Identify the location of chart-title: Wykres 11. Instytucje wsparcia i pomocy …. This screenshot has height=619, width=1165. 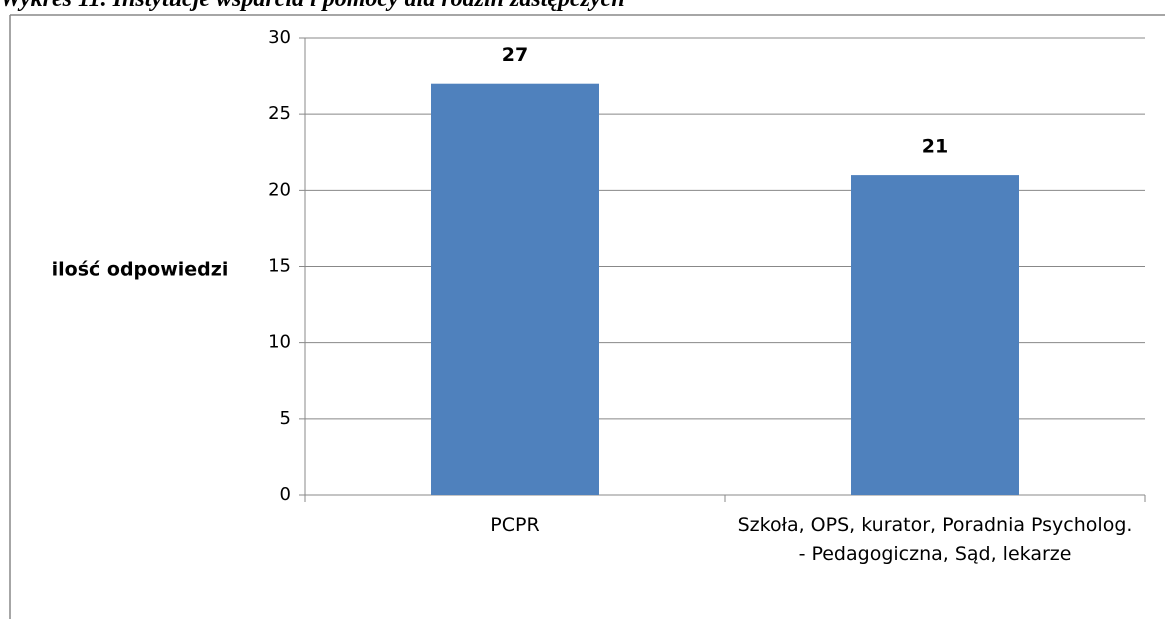
(312, 6).